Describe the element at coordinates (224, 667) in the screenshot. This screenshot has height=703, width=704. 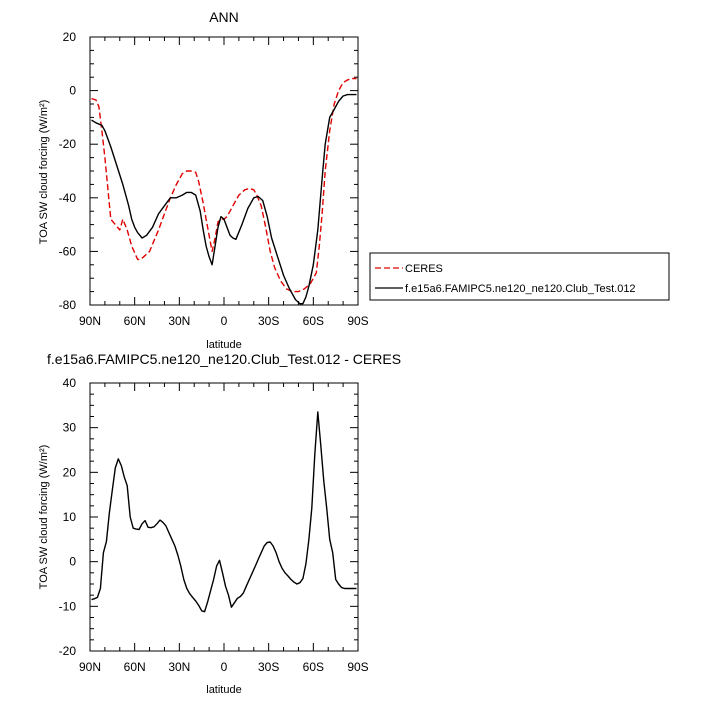
I see `chart-bottom-xtick-label: 0` at that location.